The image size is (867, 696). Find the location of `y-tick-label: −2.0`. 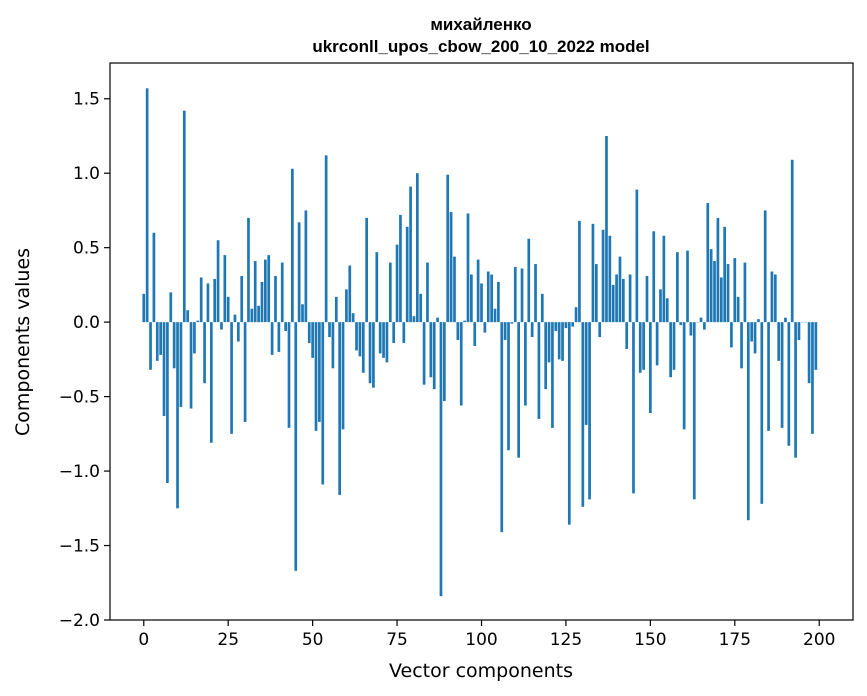

y-tick-label: −2.0 is located at coordinates (79, 621).